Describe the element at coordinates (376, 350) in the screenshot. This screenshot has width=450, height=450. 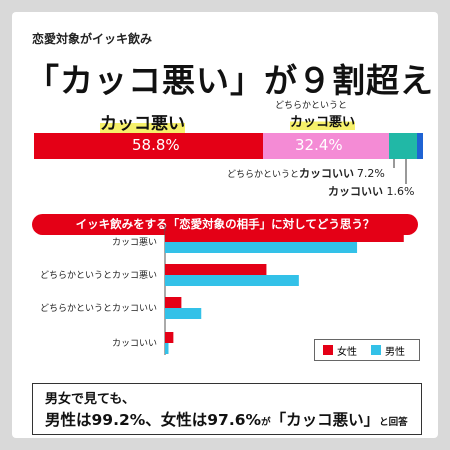
I see `legend-swatch-male` at that location.